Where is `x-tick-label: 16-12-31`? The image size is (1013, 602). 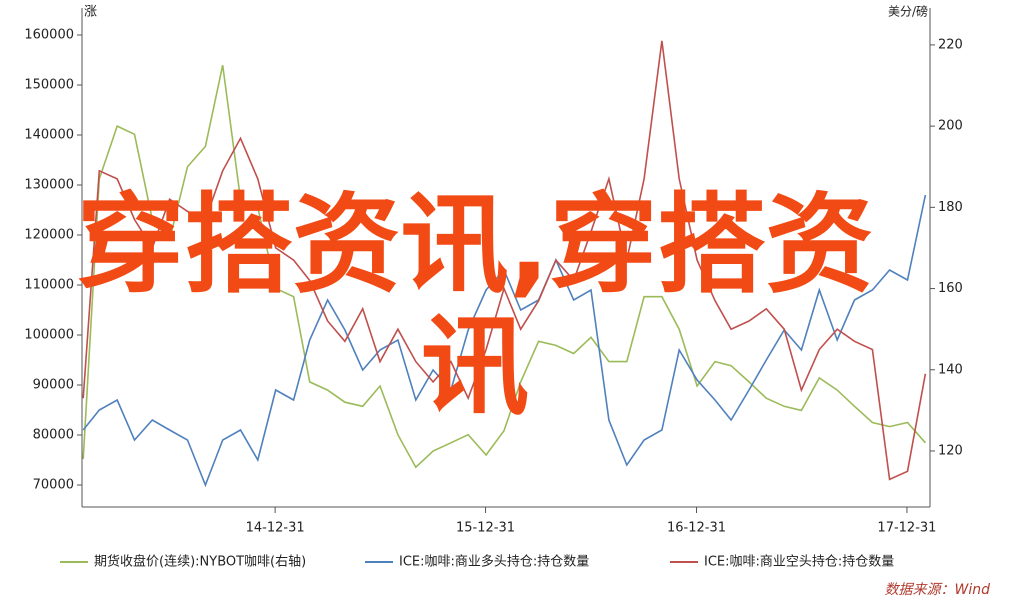
x-tick-label: 16-12-31 is located at coordinates (696, 528).